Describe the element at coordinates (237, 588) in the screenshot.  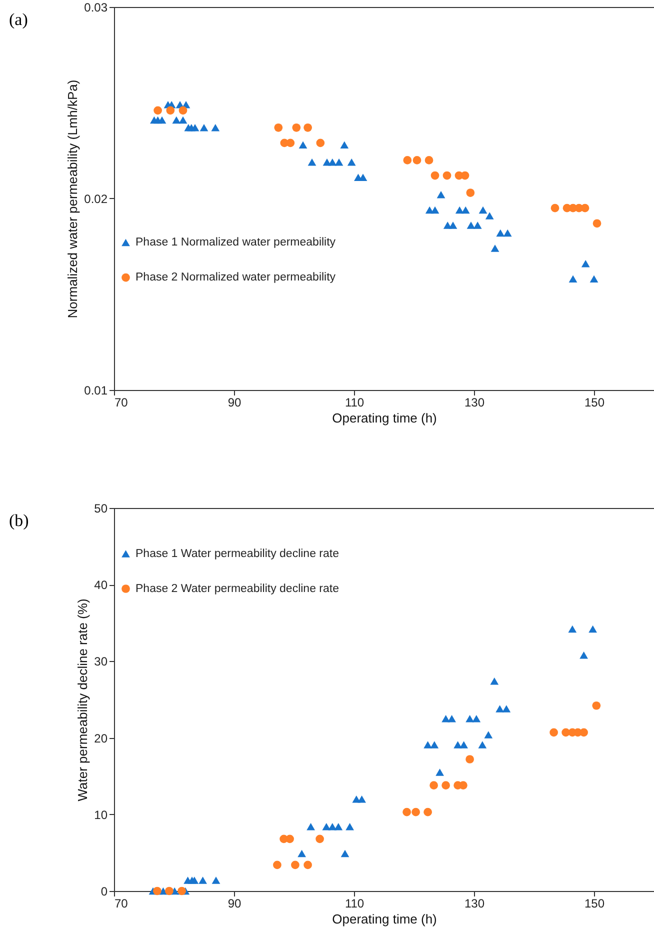
I see `legend-label: Phase 2 Water permeability decline rate` at that location.